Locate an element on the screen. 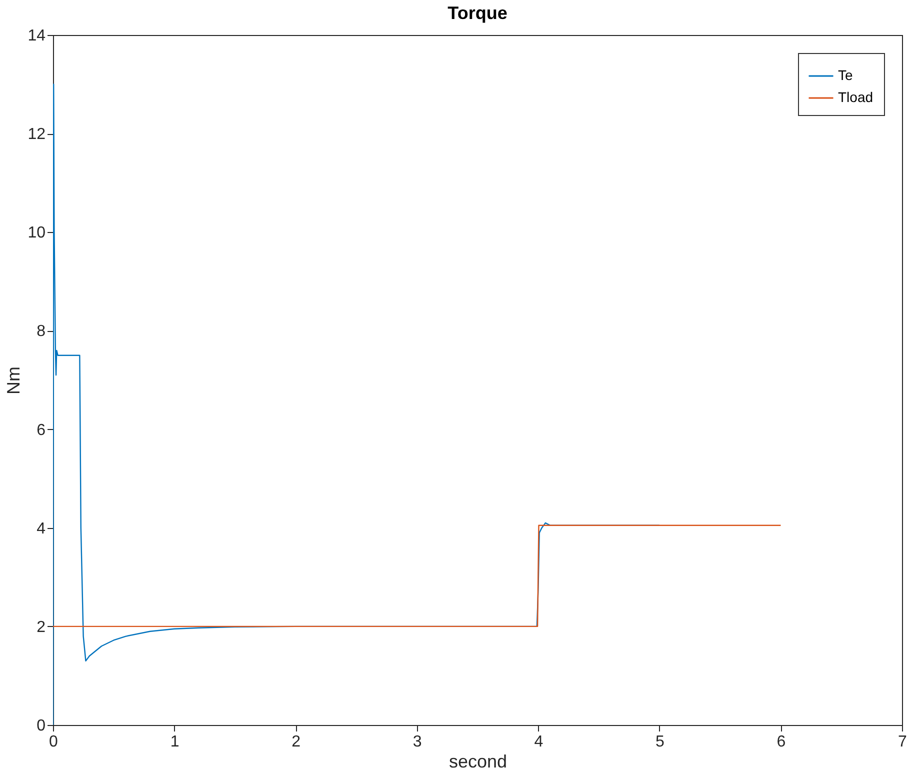 The image size is (912, 776). y-tick-label: 14 is located at coordinates (37, 36).